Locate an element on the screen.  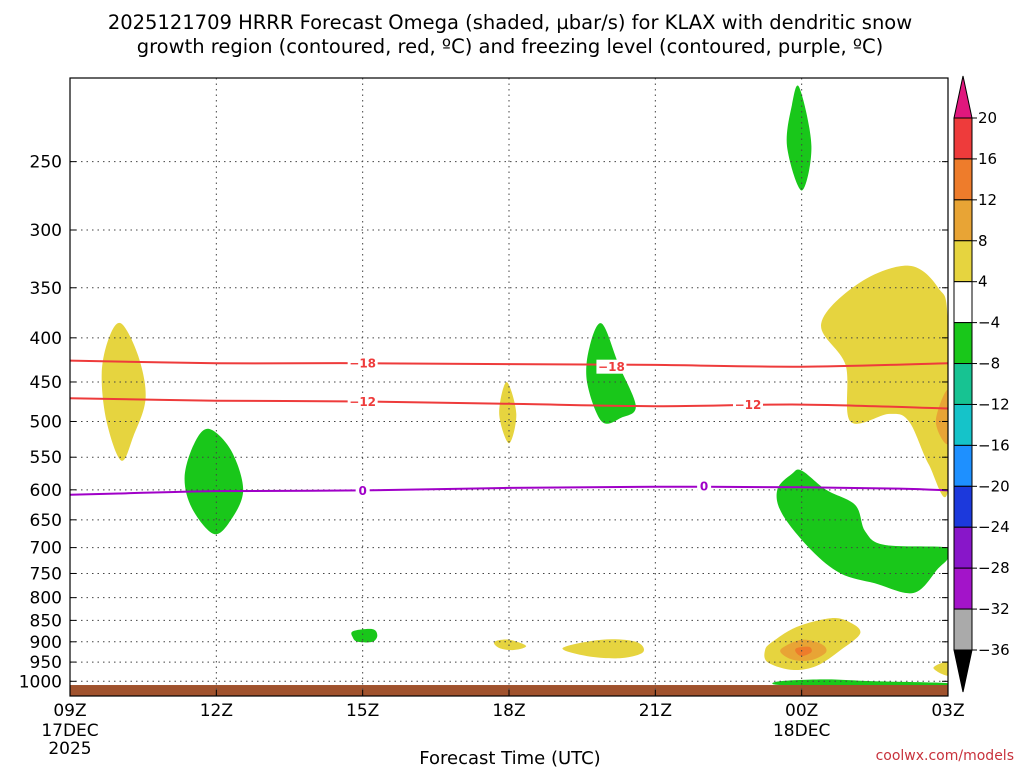
colorbar-label: −32 is located at coordinates (994, 609).